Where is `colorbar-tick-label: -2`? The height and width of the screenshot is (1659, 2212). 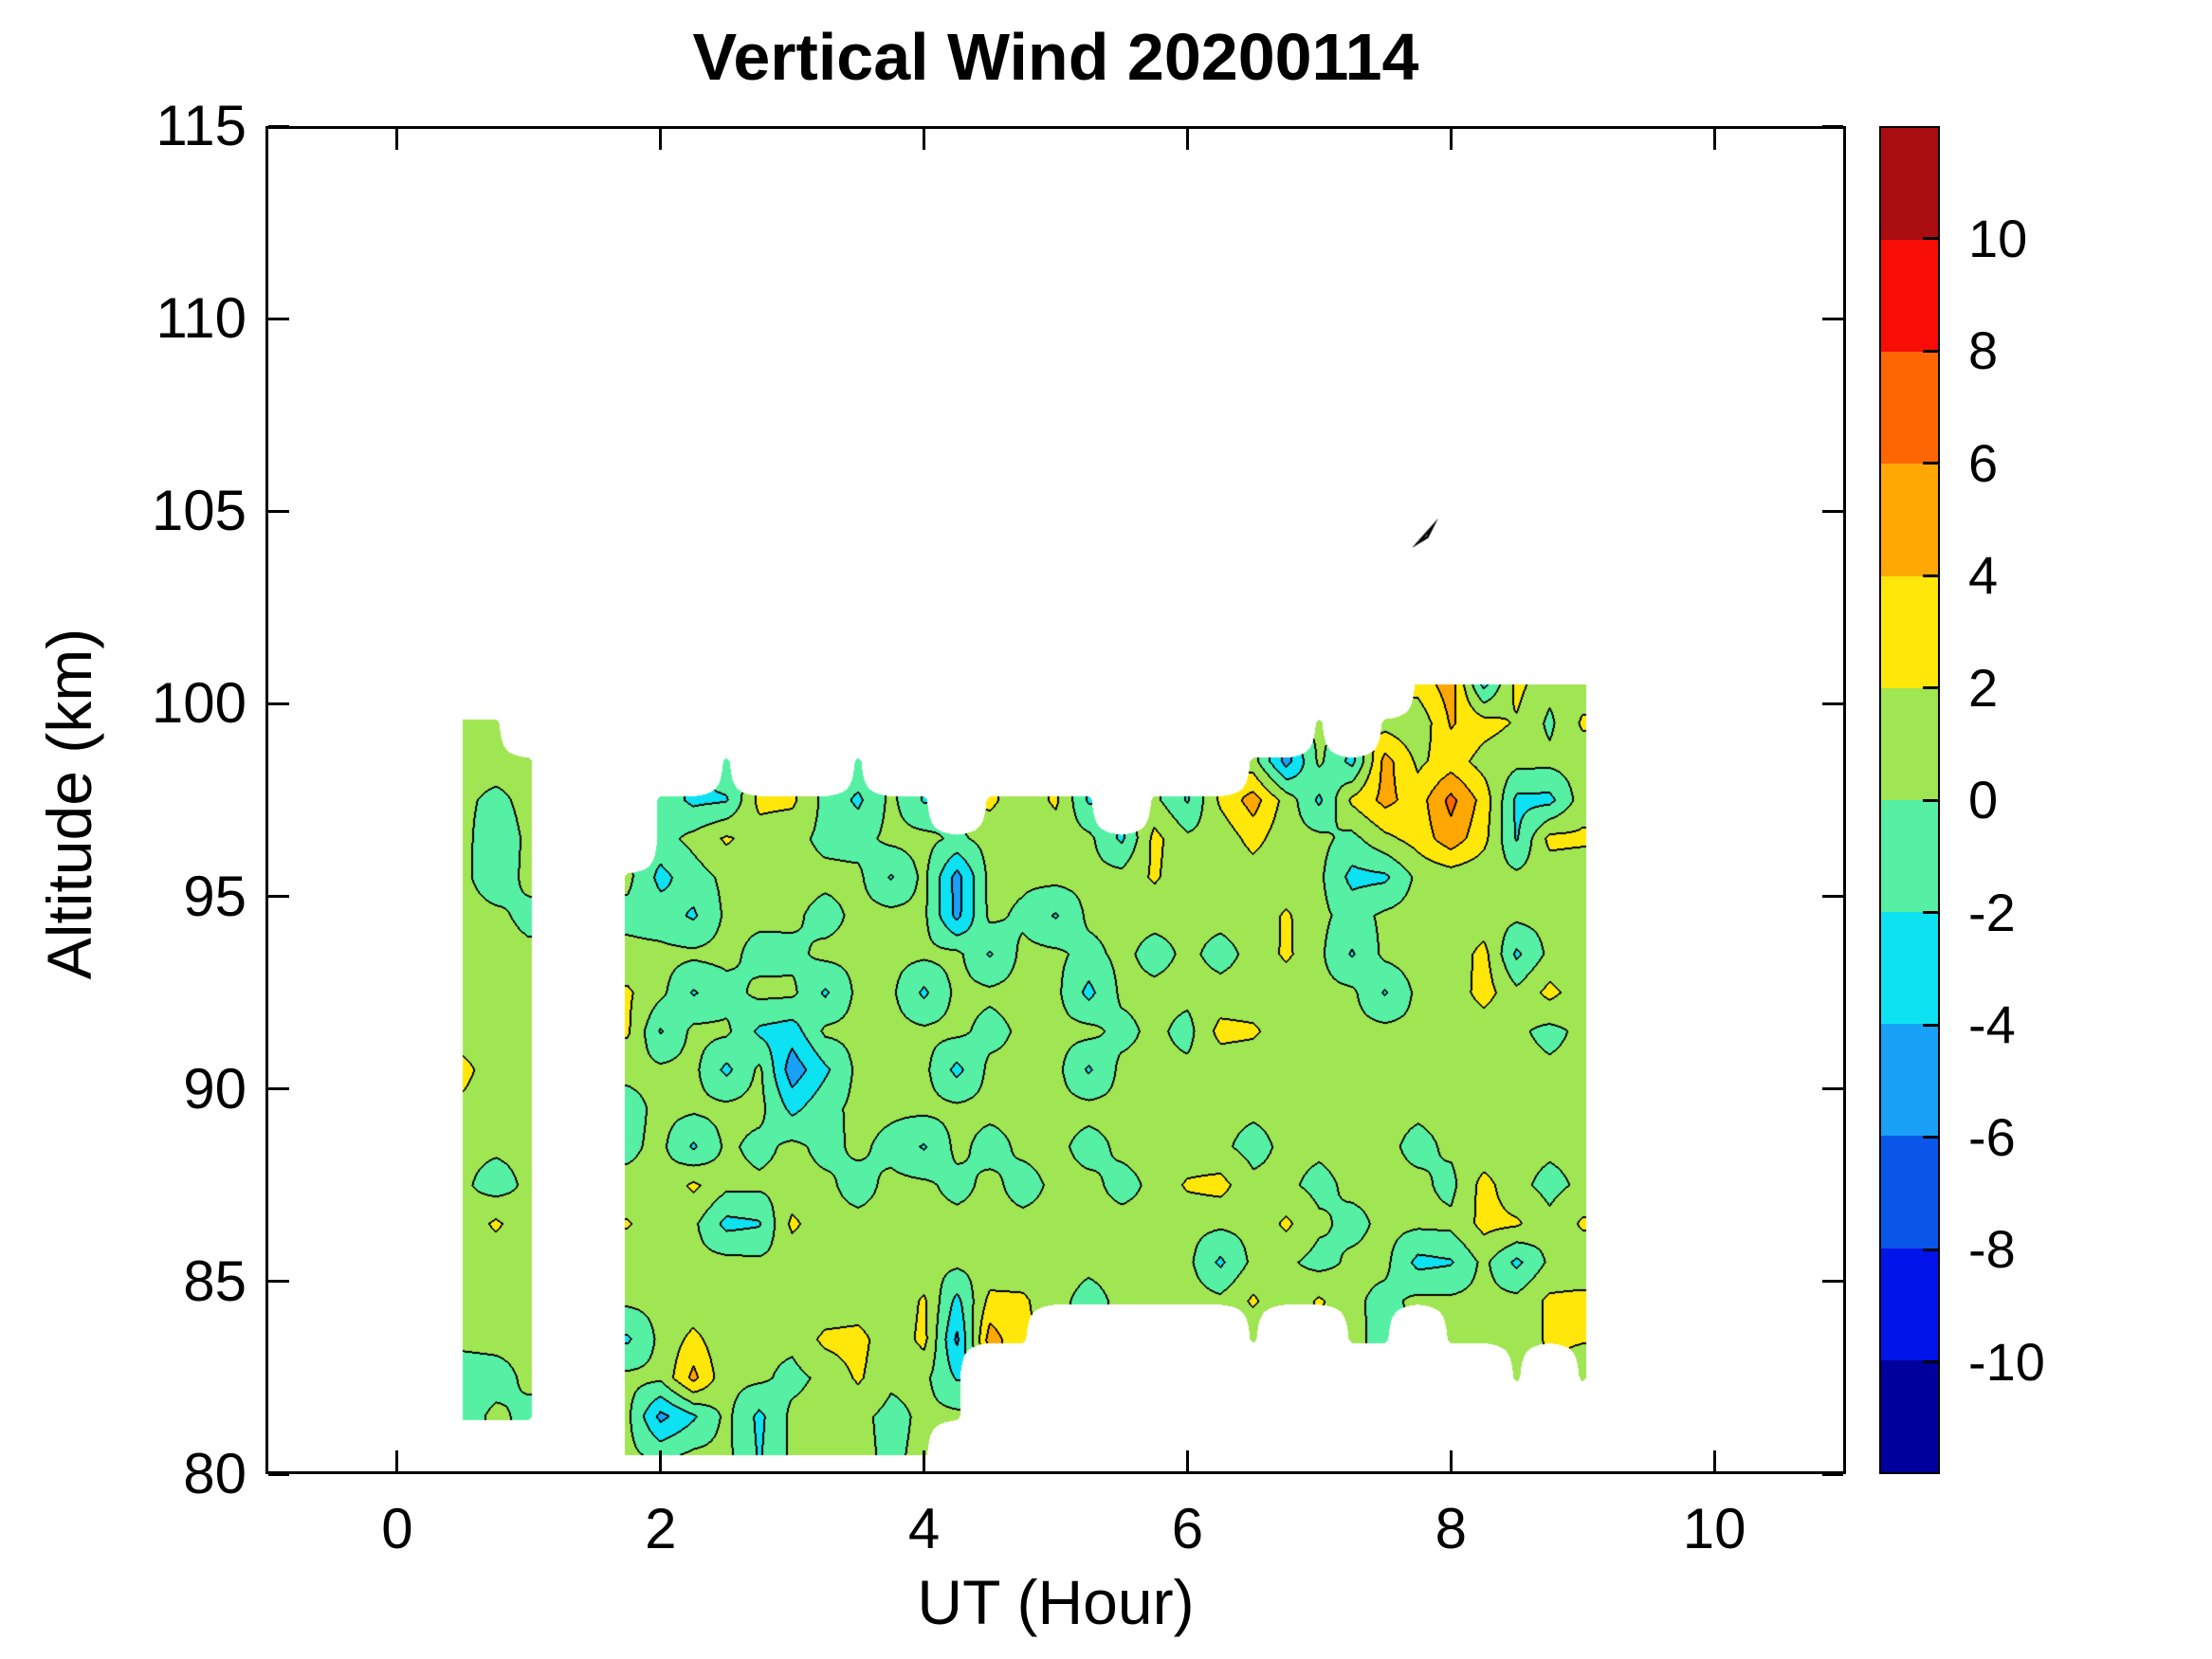
colorbar-tick-label: -2 is located at coordinates (1992, 912).